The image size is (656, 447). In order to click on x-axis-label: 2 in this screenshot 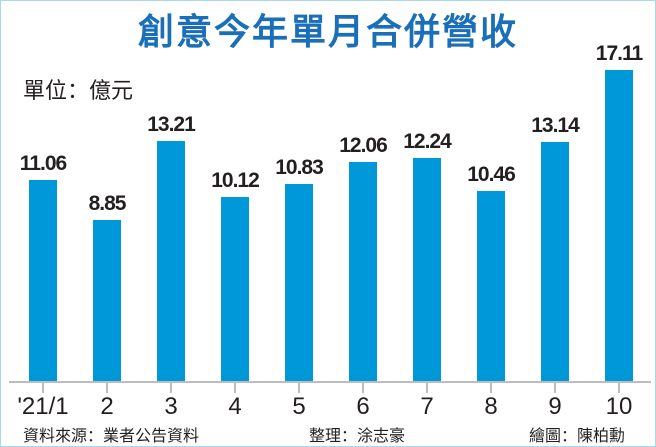, I will do `click(107, 406)`.